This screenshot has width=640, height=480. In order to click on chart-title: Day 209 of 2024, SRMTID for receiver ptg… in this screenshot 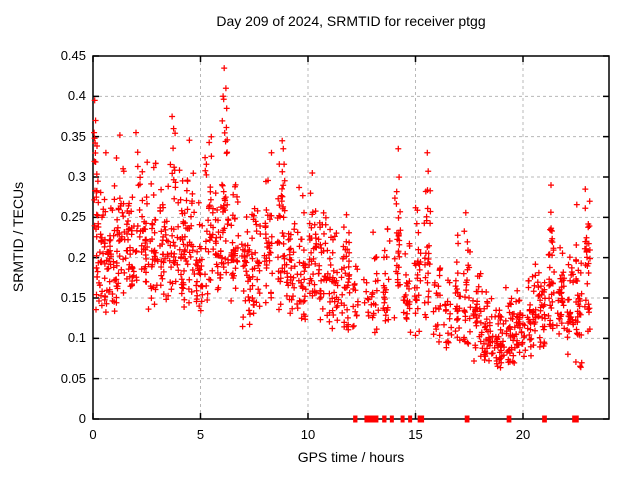, I will do `click(351, 21)`.